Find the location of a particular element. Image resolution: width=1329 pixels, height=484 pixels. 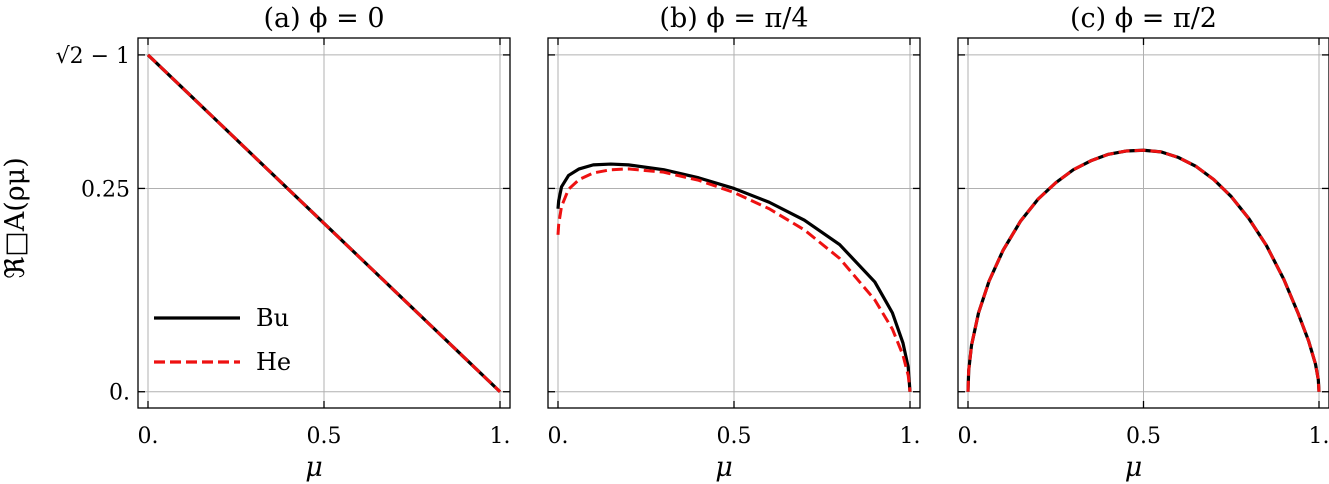

series-line-bu is located at coordinates (734, 277).